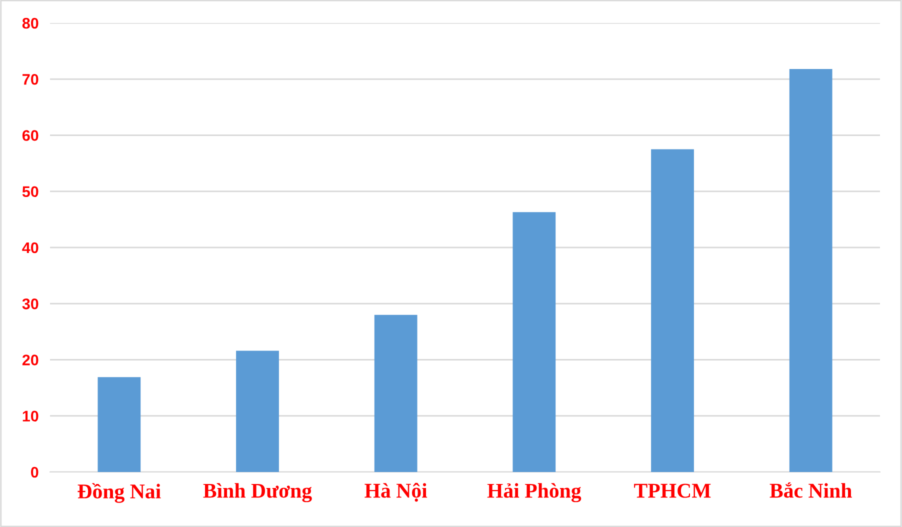 The image size is (902, 527). I want to click on y-tick-label: 50, so click(30, 192).